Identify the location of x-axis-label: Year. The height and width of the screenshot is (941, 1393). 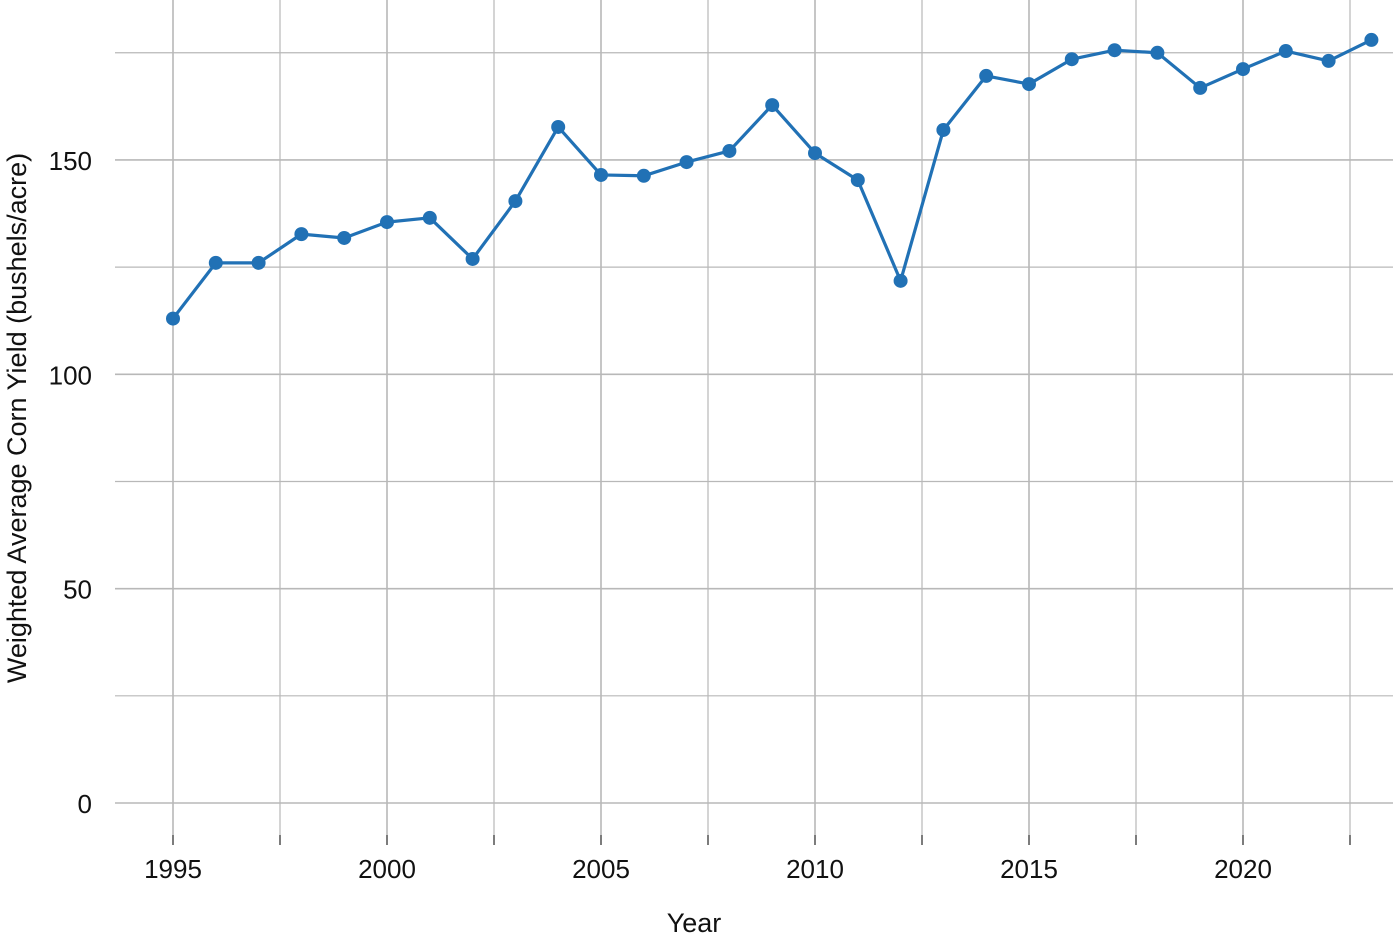
(694, 922).